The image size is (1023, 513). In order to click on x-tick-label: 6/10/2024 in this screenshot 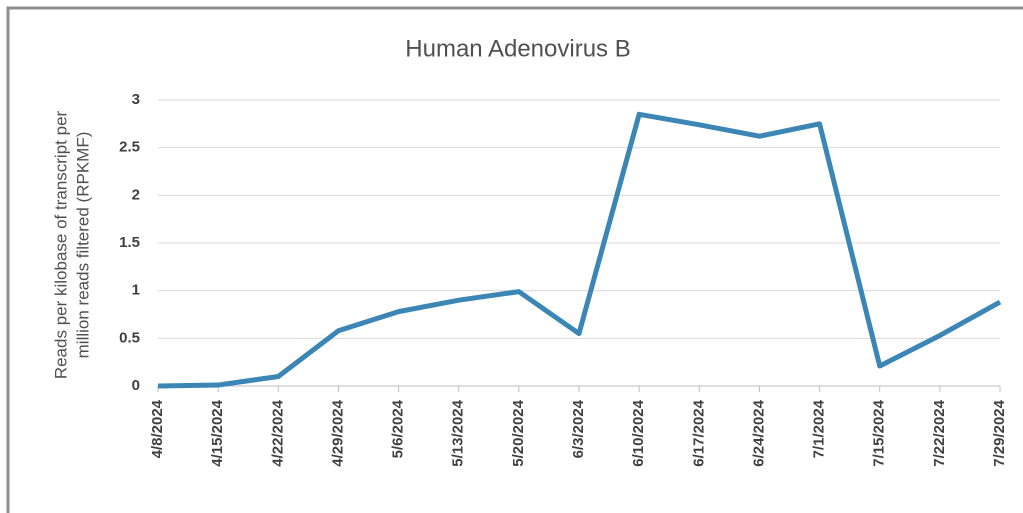, I will do `click(638, 432)`.